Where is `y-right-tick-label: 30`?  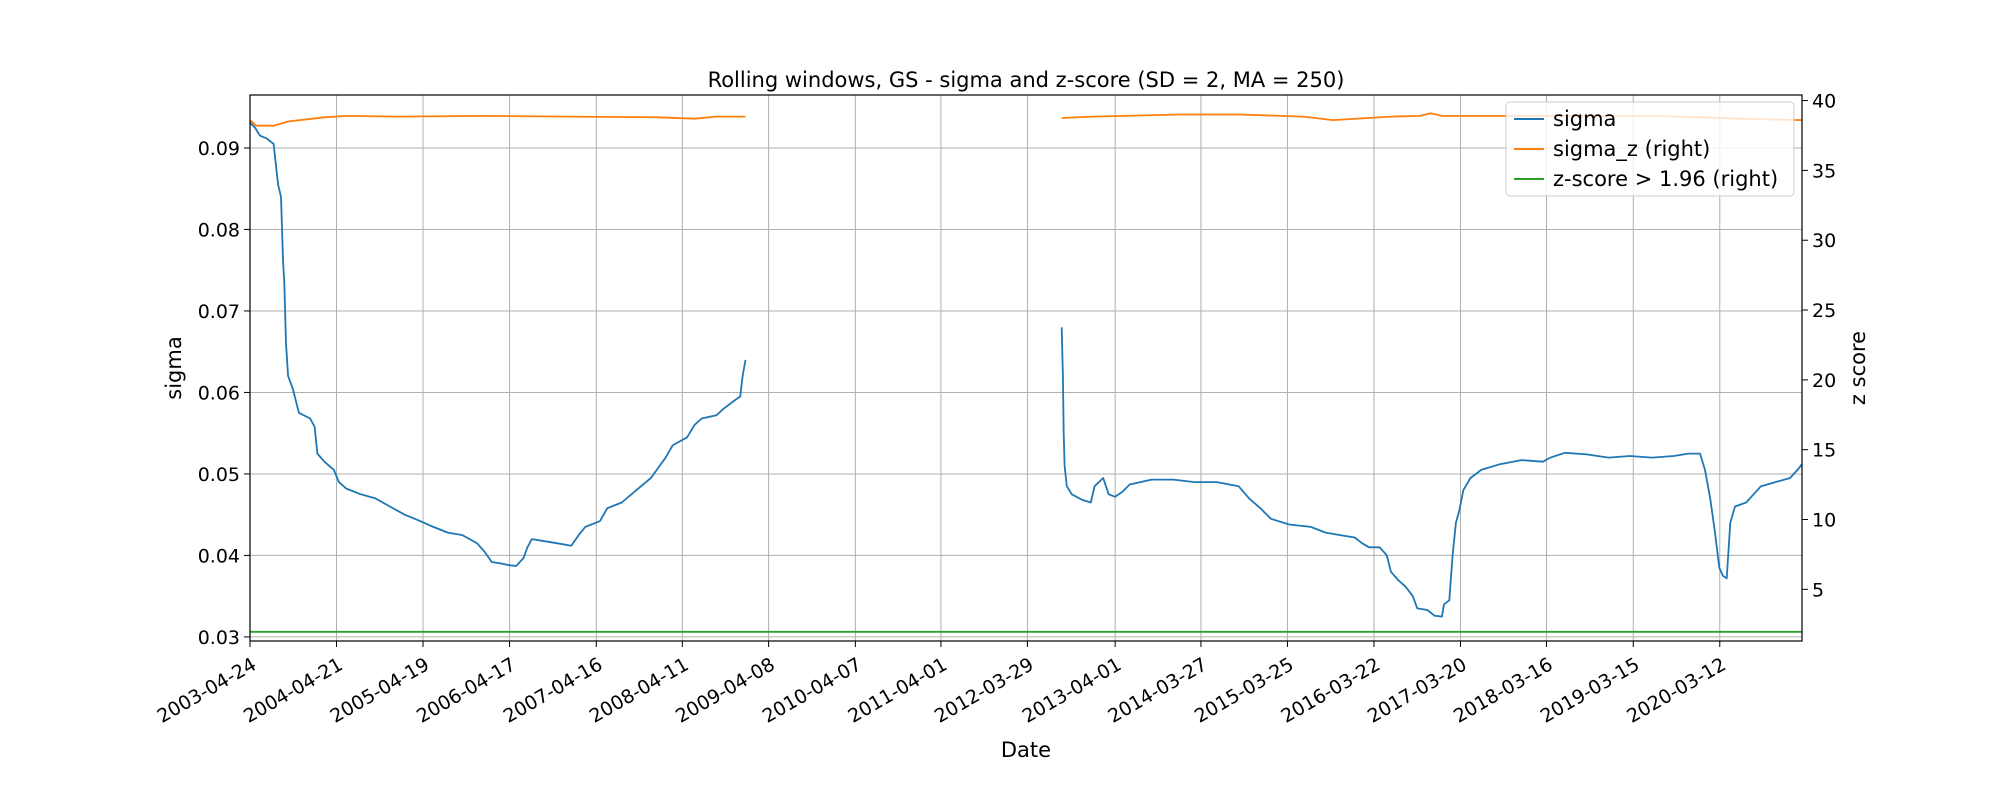
y-right-tick-label: 30 is located at coordinates (1824, 241).